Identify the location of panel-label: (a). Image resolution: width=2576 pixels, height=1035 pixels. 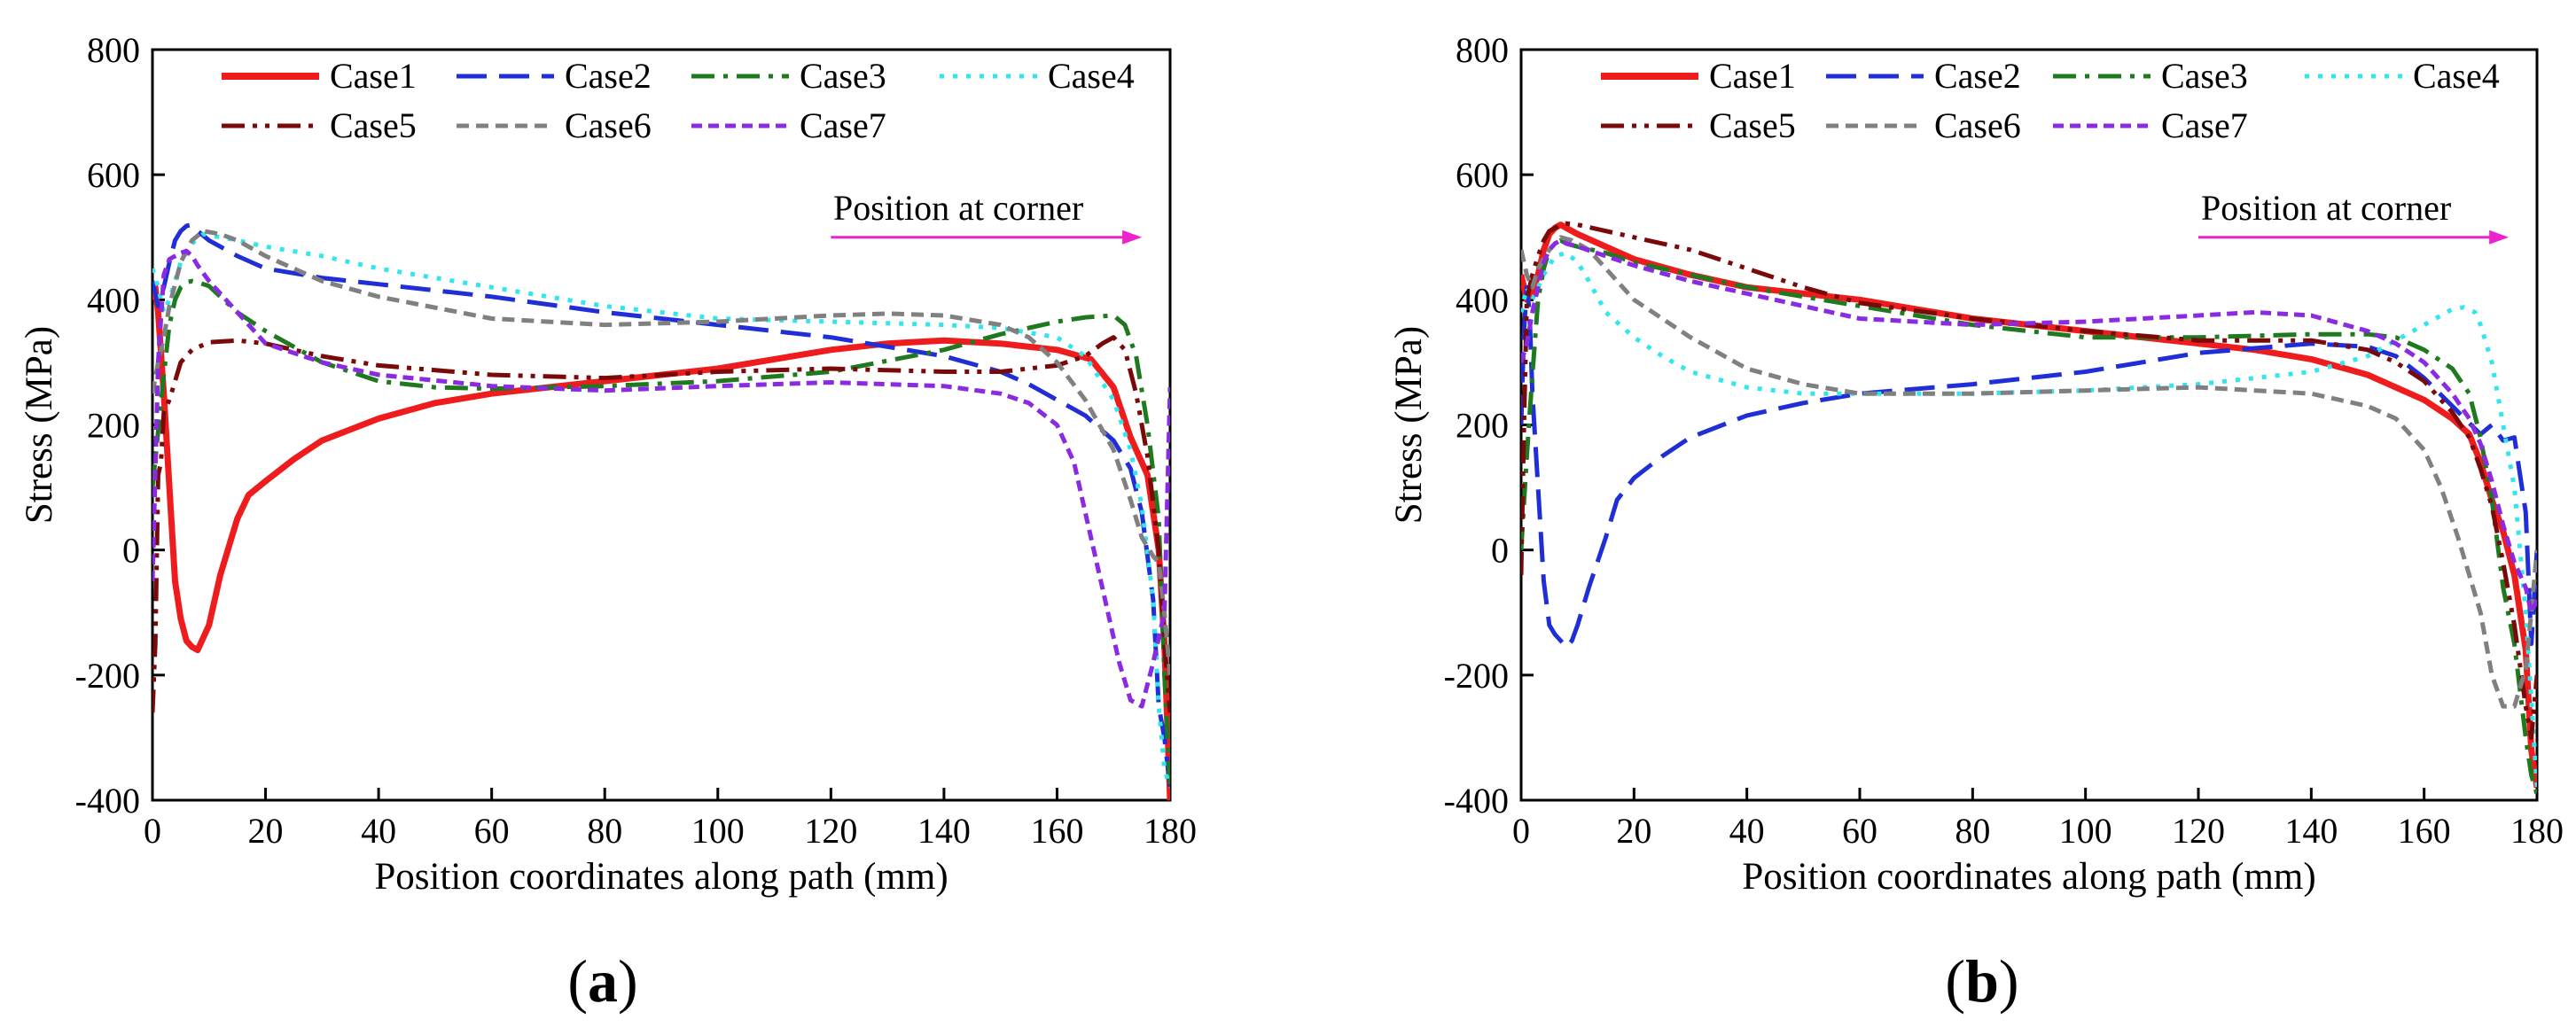
(602, 981).